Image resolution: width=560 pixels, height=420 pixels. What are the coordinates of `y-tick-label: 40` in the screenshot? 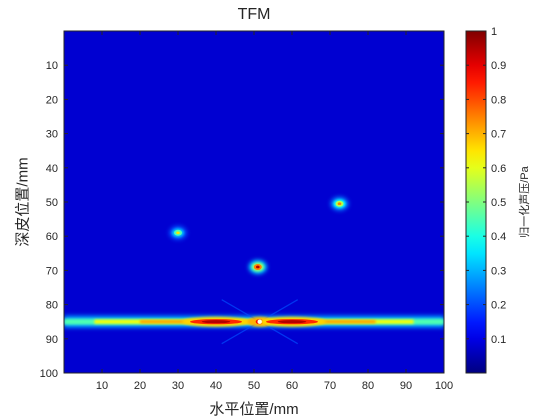 It's located at (52, 169).